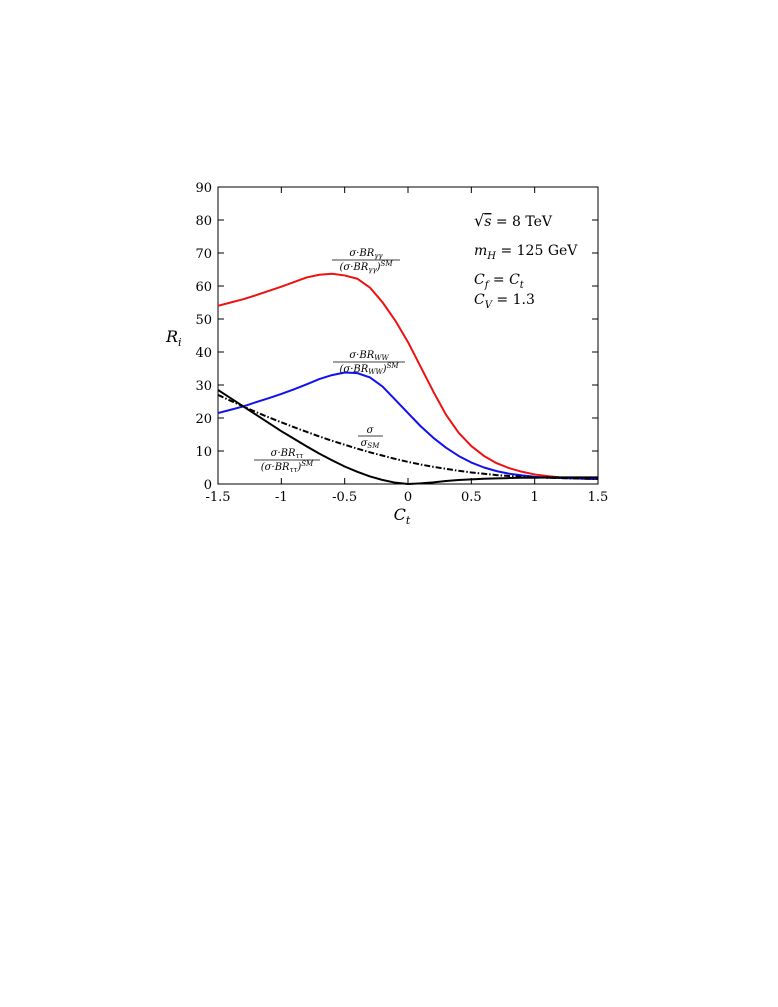  I want to click on series-group, so click(408, 378).